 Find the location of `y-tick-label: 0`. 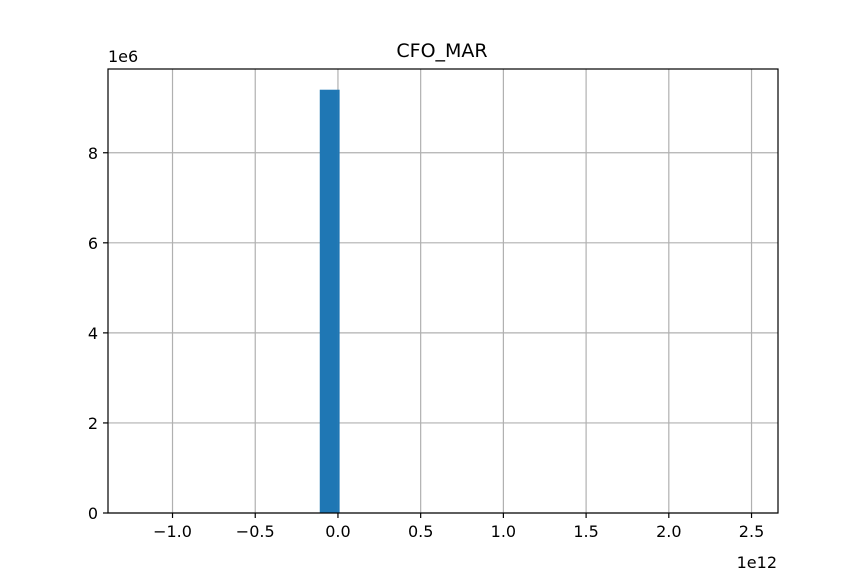

y-tick-label: 0 is located at coordinates (93, 513).